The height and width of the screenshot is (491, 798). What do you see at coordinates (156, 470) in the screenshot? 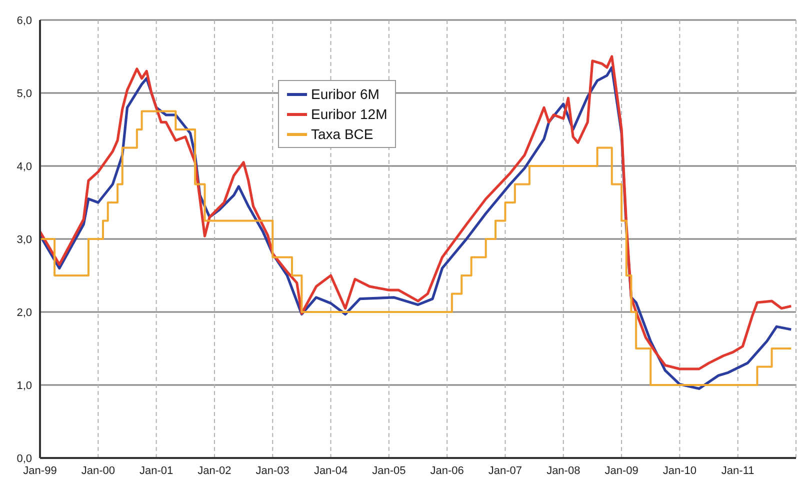
I see `x-tick-label: Jan-01` at bounding box center [156, 470].